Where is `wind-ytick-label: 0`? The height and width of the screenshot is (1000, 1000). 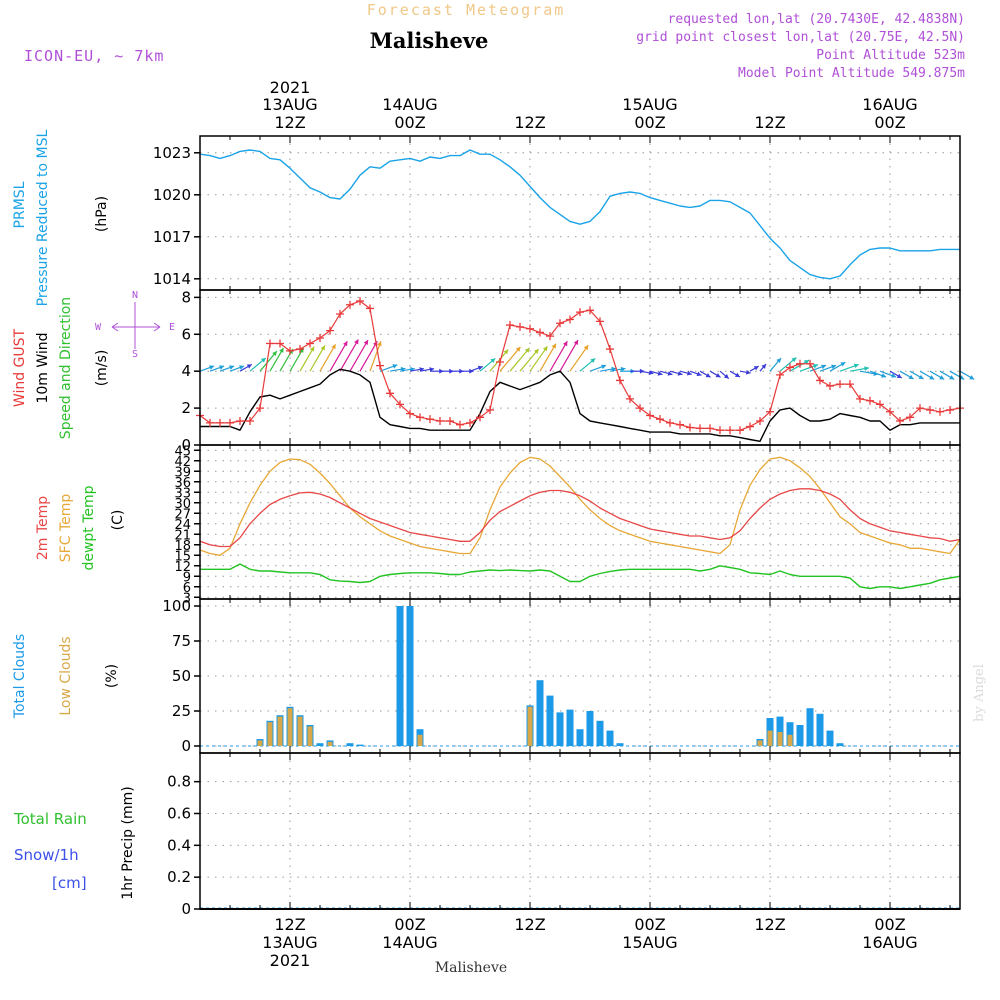
wind-ytick-label: 0 is located at coordinates (186, 445).